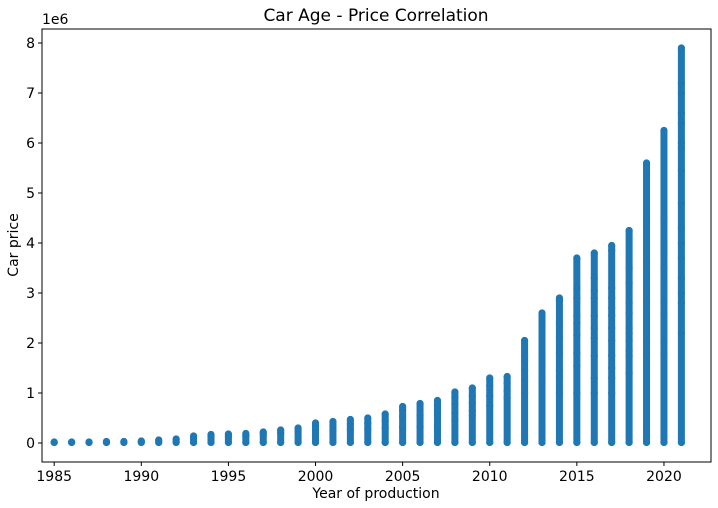  Describe the element at coordinates (664, 477) in the screenshot. I see `x-tick-label: 2020` at that location.